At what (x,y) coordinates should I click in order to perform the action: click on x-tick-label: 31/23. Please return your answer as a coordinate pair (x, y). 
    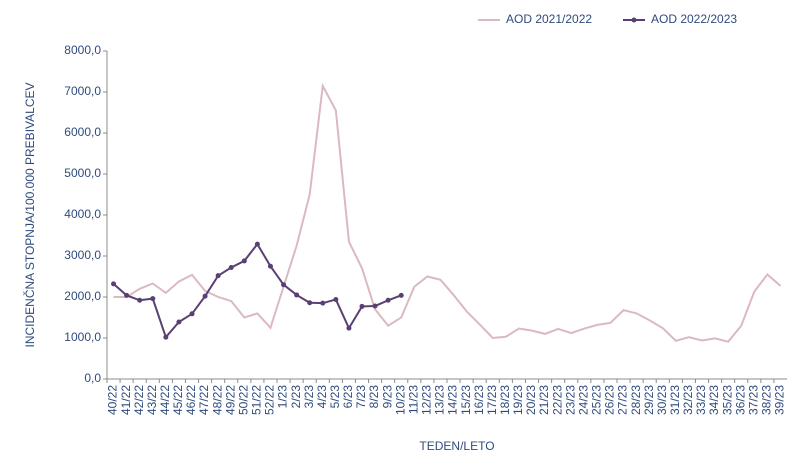
    Looking at the image, I should click on (675, 400).